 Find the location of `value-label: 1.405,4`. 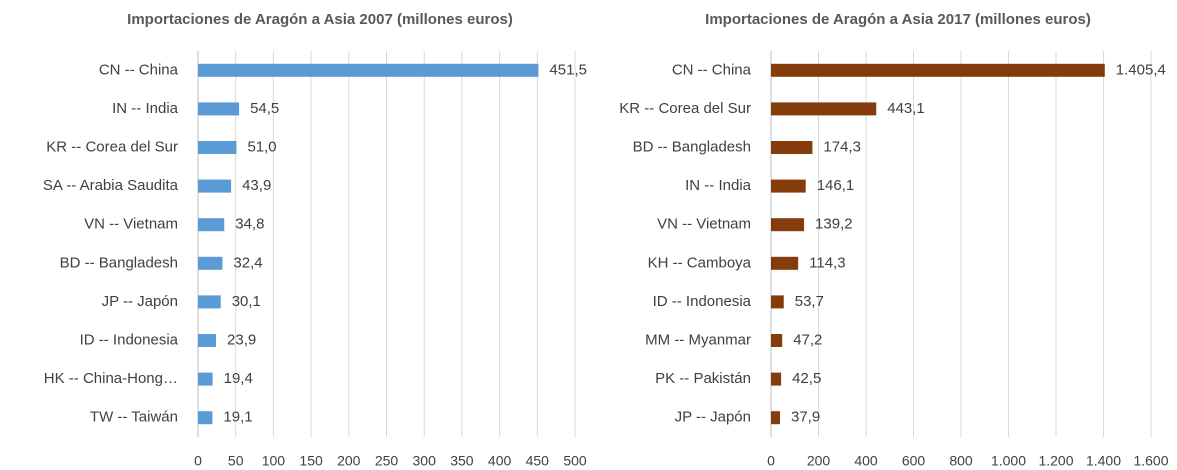

value-label: 1.405,4 is located at coordinates (1141, 69).